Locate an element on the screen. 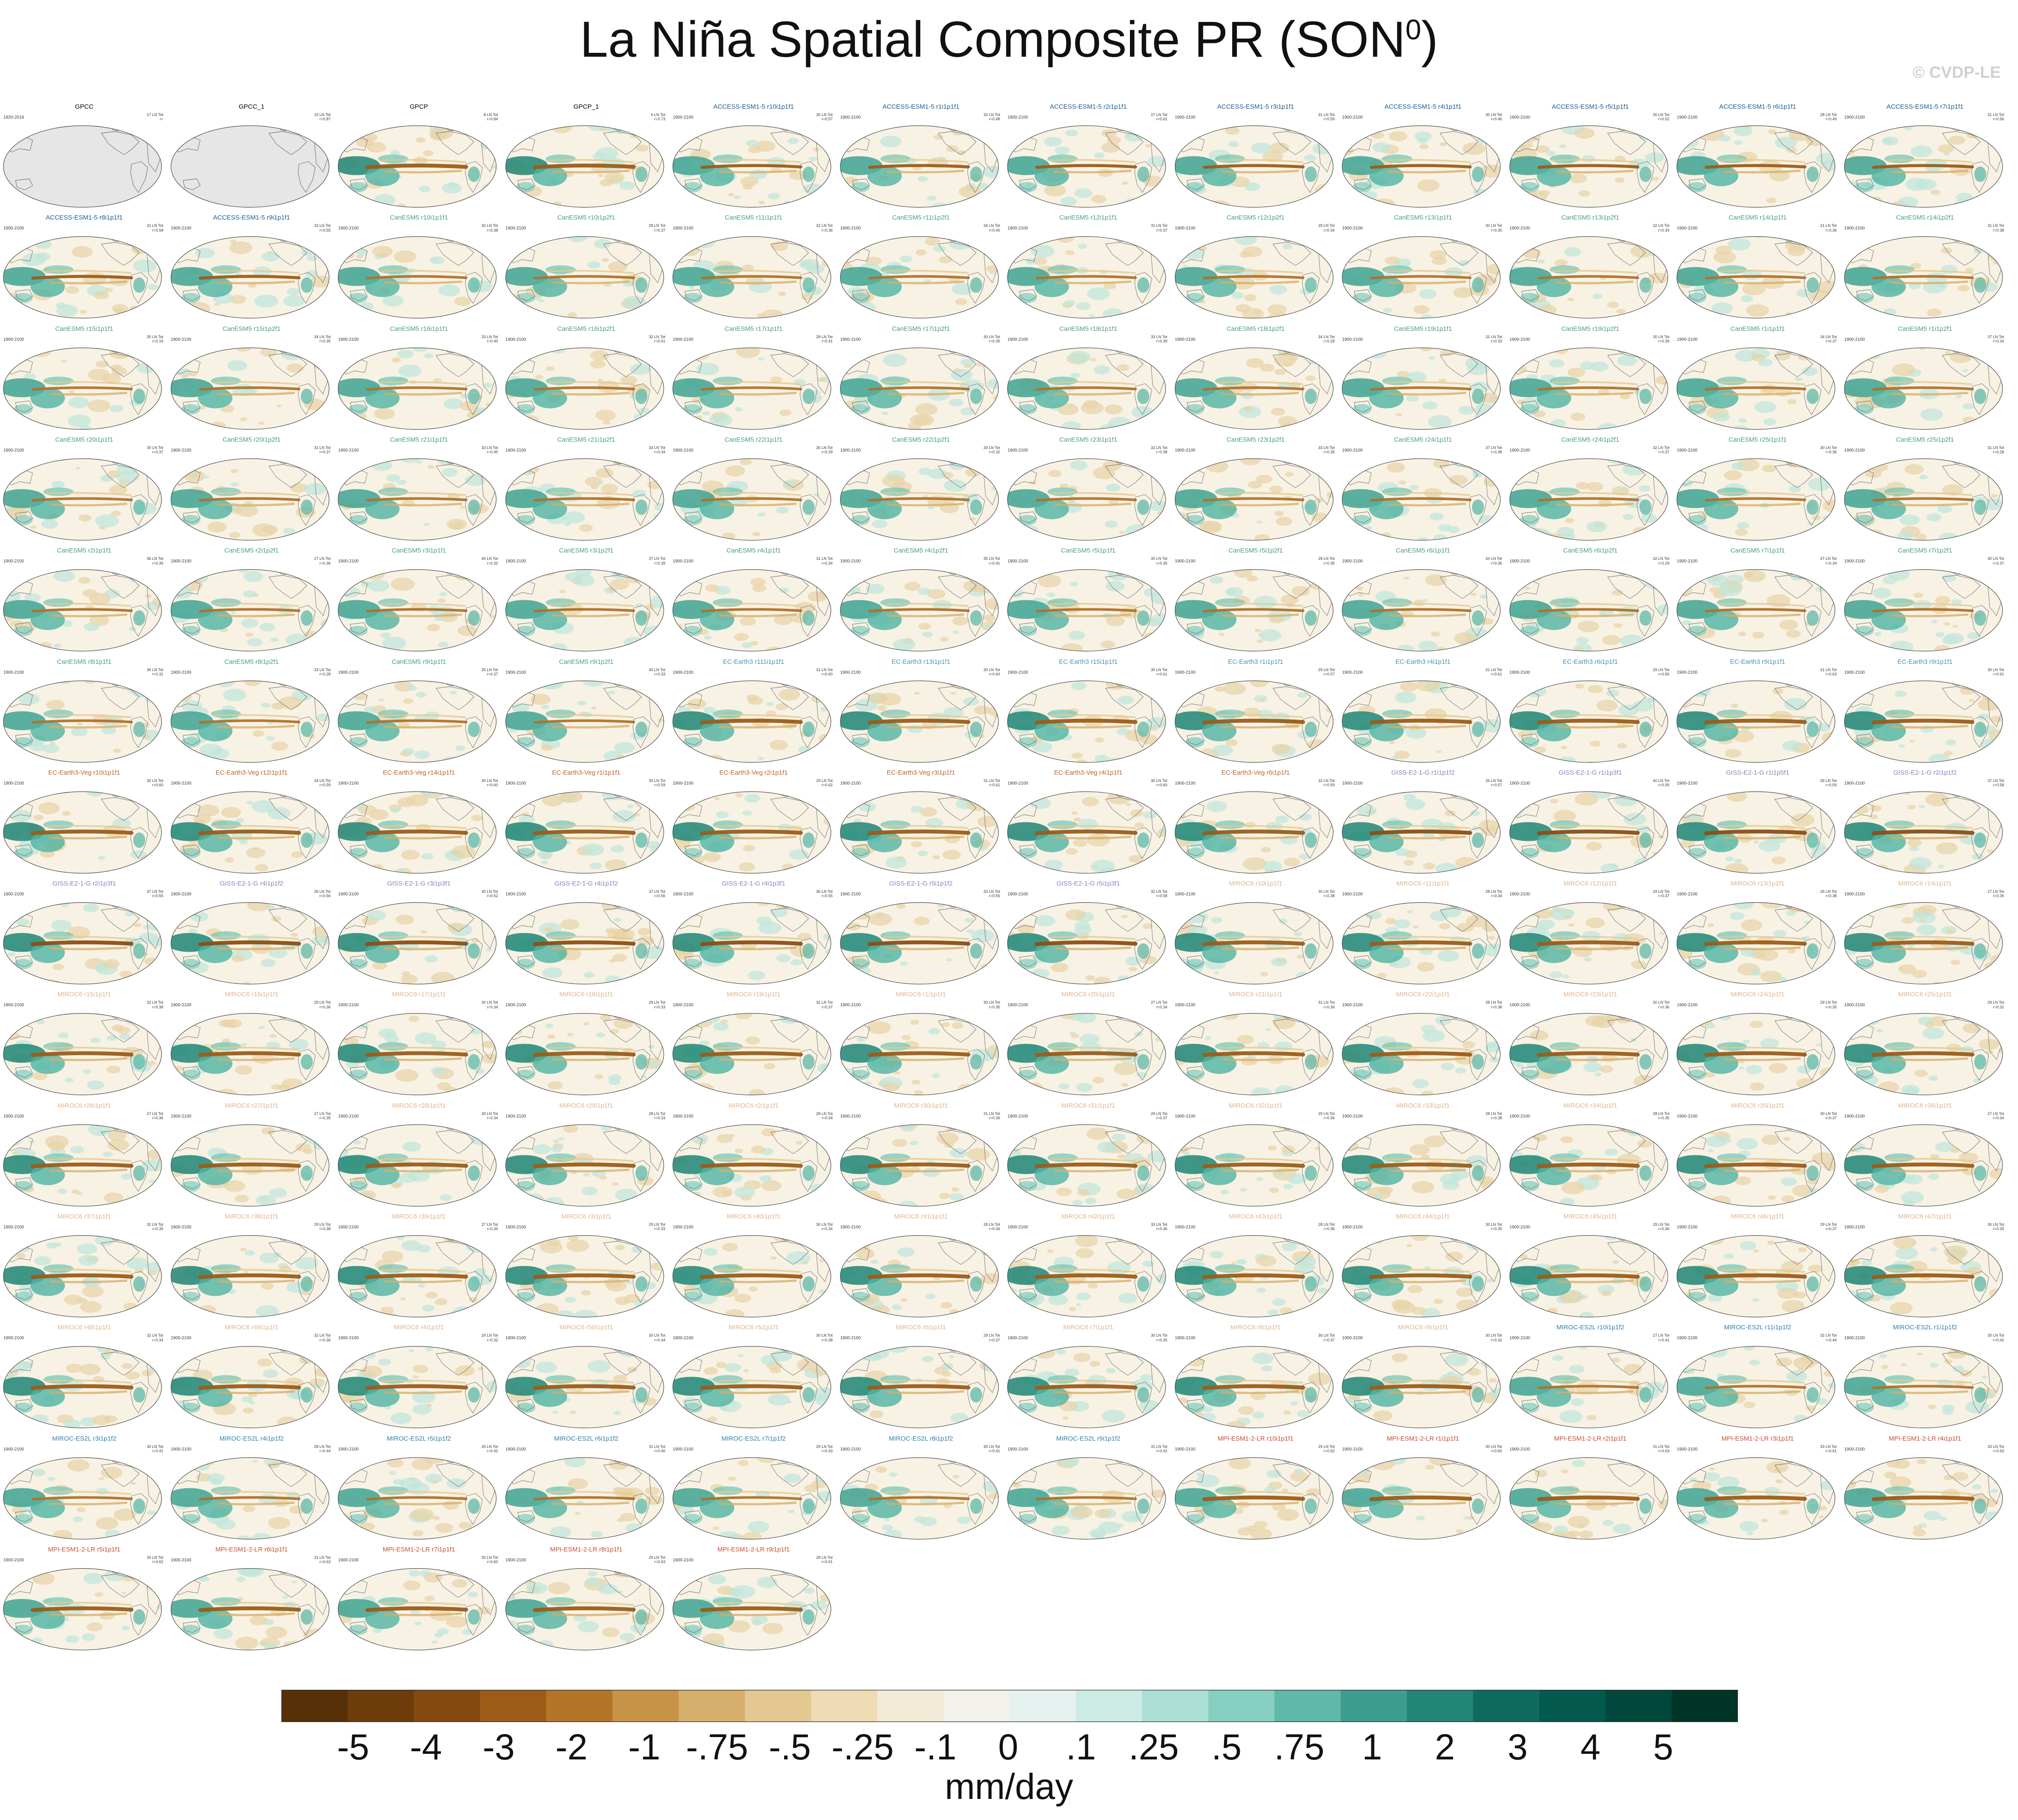 This screenshot has width=2018, height=1820. map-panel: MIROC6 r9i1p1f1 1900-2100 30 LN Tot r=0.32 is located at coordinates (1423, 1377).